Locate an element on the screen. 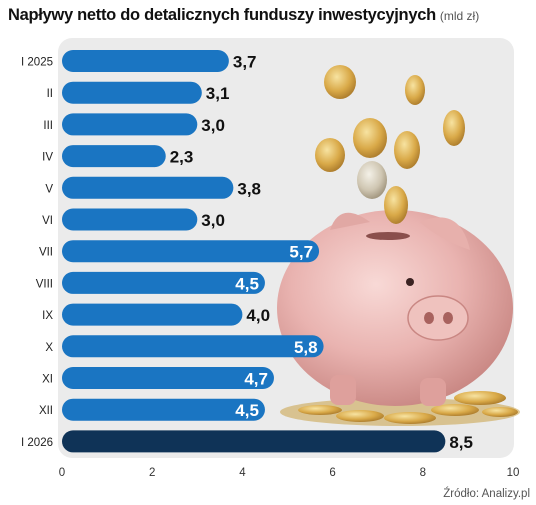 The width and height of the screenshot is (536, 505). bar-value-label: 2,3 is located at coordinates (182, 157).